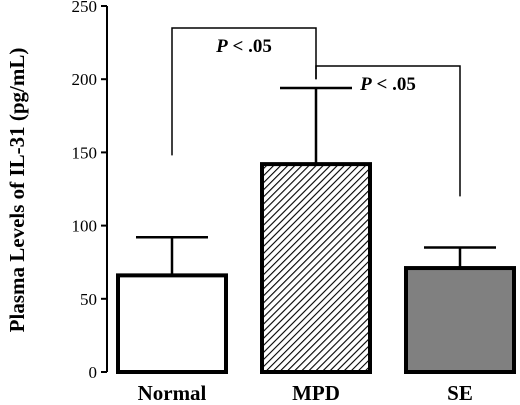 This screenshot has width=520, height=405. What do you see at coordinates (93, 372) in the screenshot?
I see `y-tick-label: 0` at bounding box center [93, 372].